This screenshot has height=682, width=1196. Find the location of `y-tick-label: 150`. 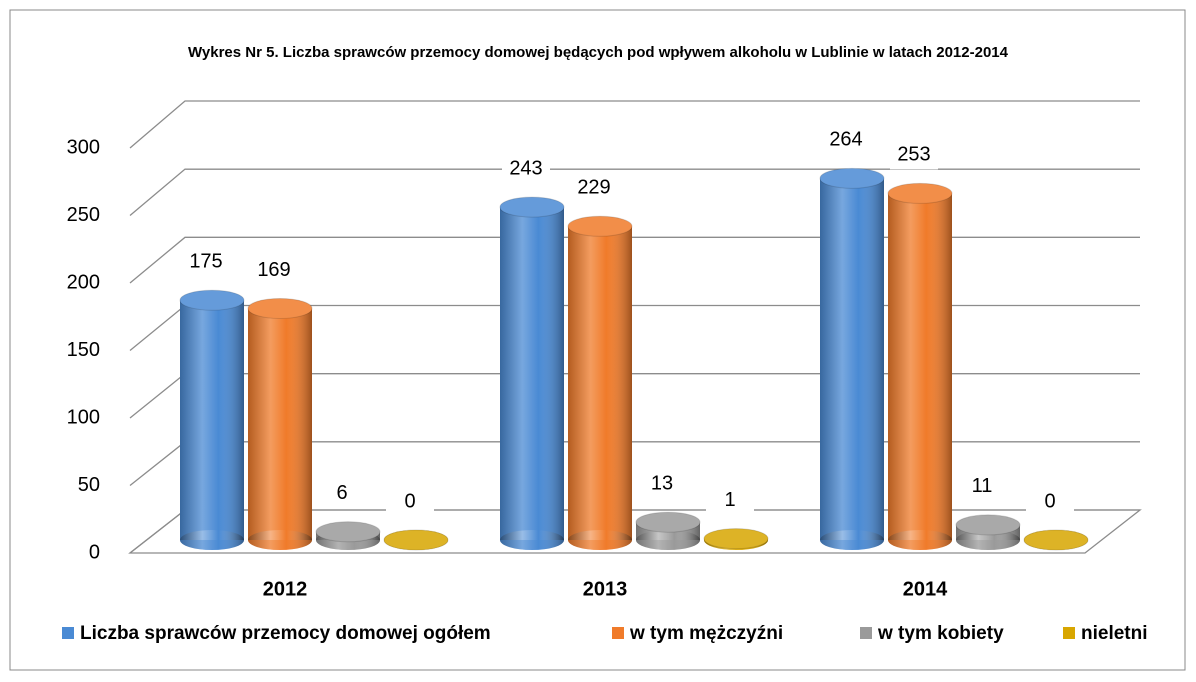

y-tick-label: 150 is located at coordinates (83, 350).